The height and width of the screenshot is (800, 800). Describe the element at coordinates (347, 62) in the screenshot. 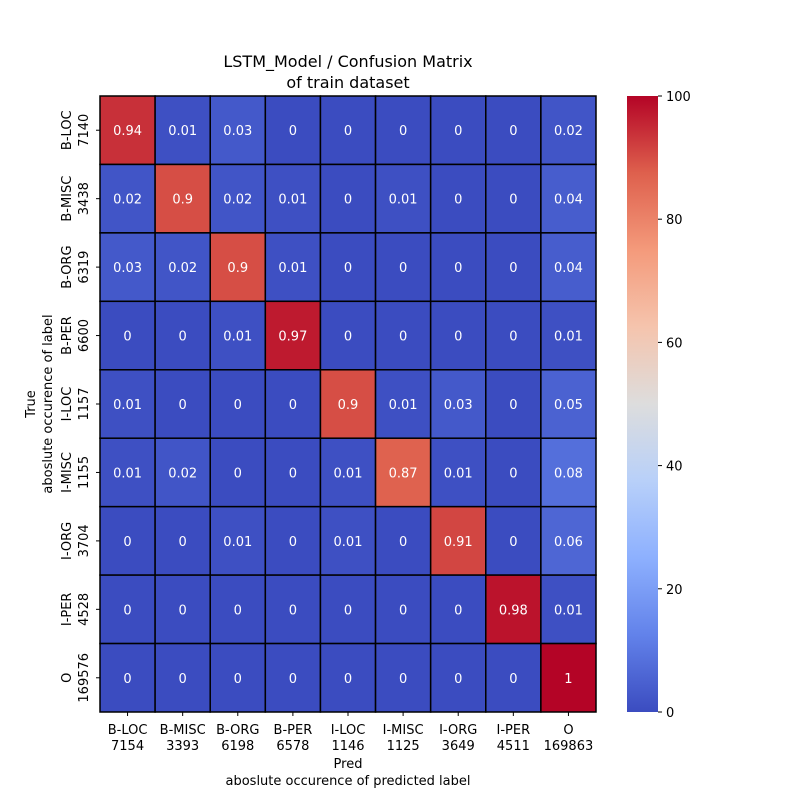

I see `chart-title-line1: LSTM_Model / Confusion Matrix` at that location.